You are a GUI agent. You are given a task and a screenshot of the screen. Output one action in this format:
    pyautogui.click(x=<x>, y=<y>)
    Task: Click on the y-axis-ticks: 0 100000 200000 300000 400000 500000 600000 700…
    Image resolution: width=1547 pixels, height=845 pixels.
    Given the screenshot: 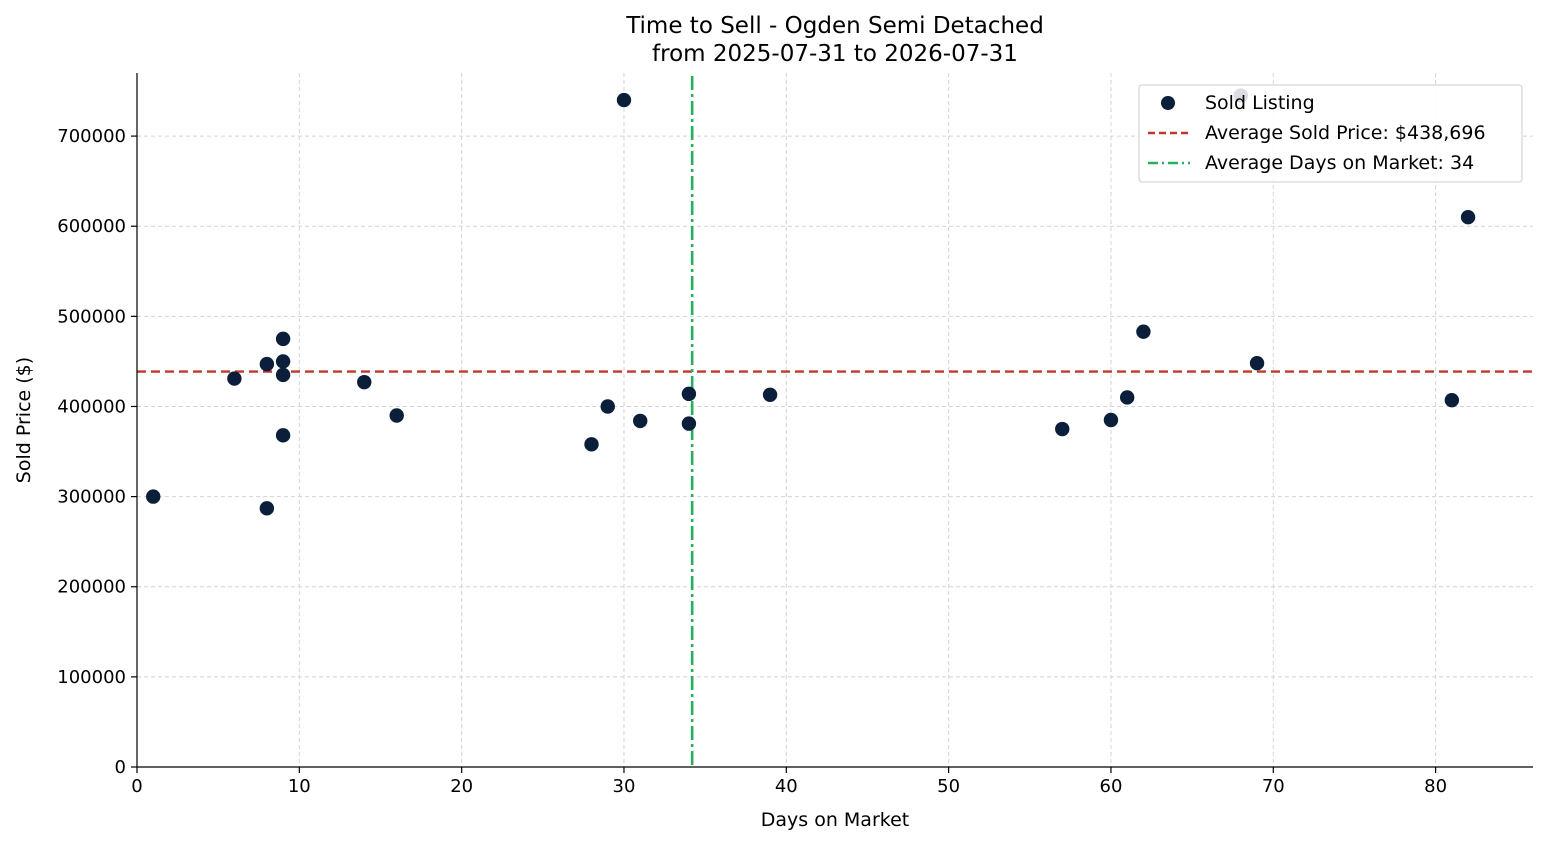 What is the action you would take?
    pyautogui.click(x=97, y=452)
    